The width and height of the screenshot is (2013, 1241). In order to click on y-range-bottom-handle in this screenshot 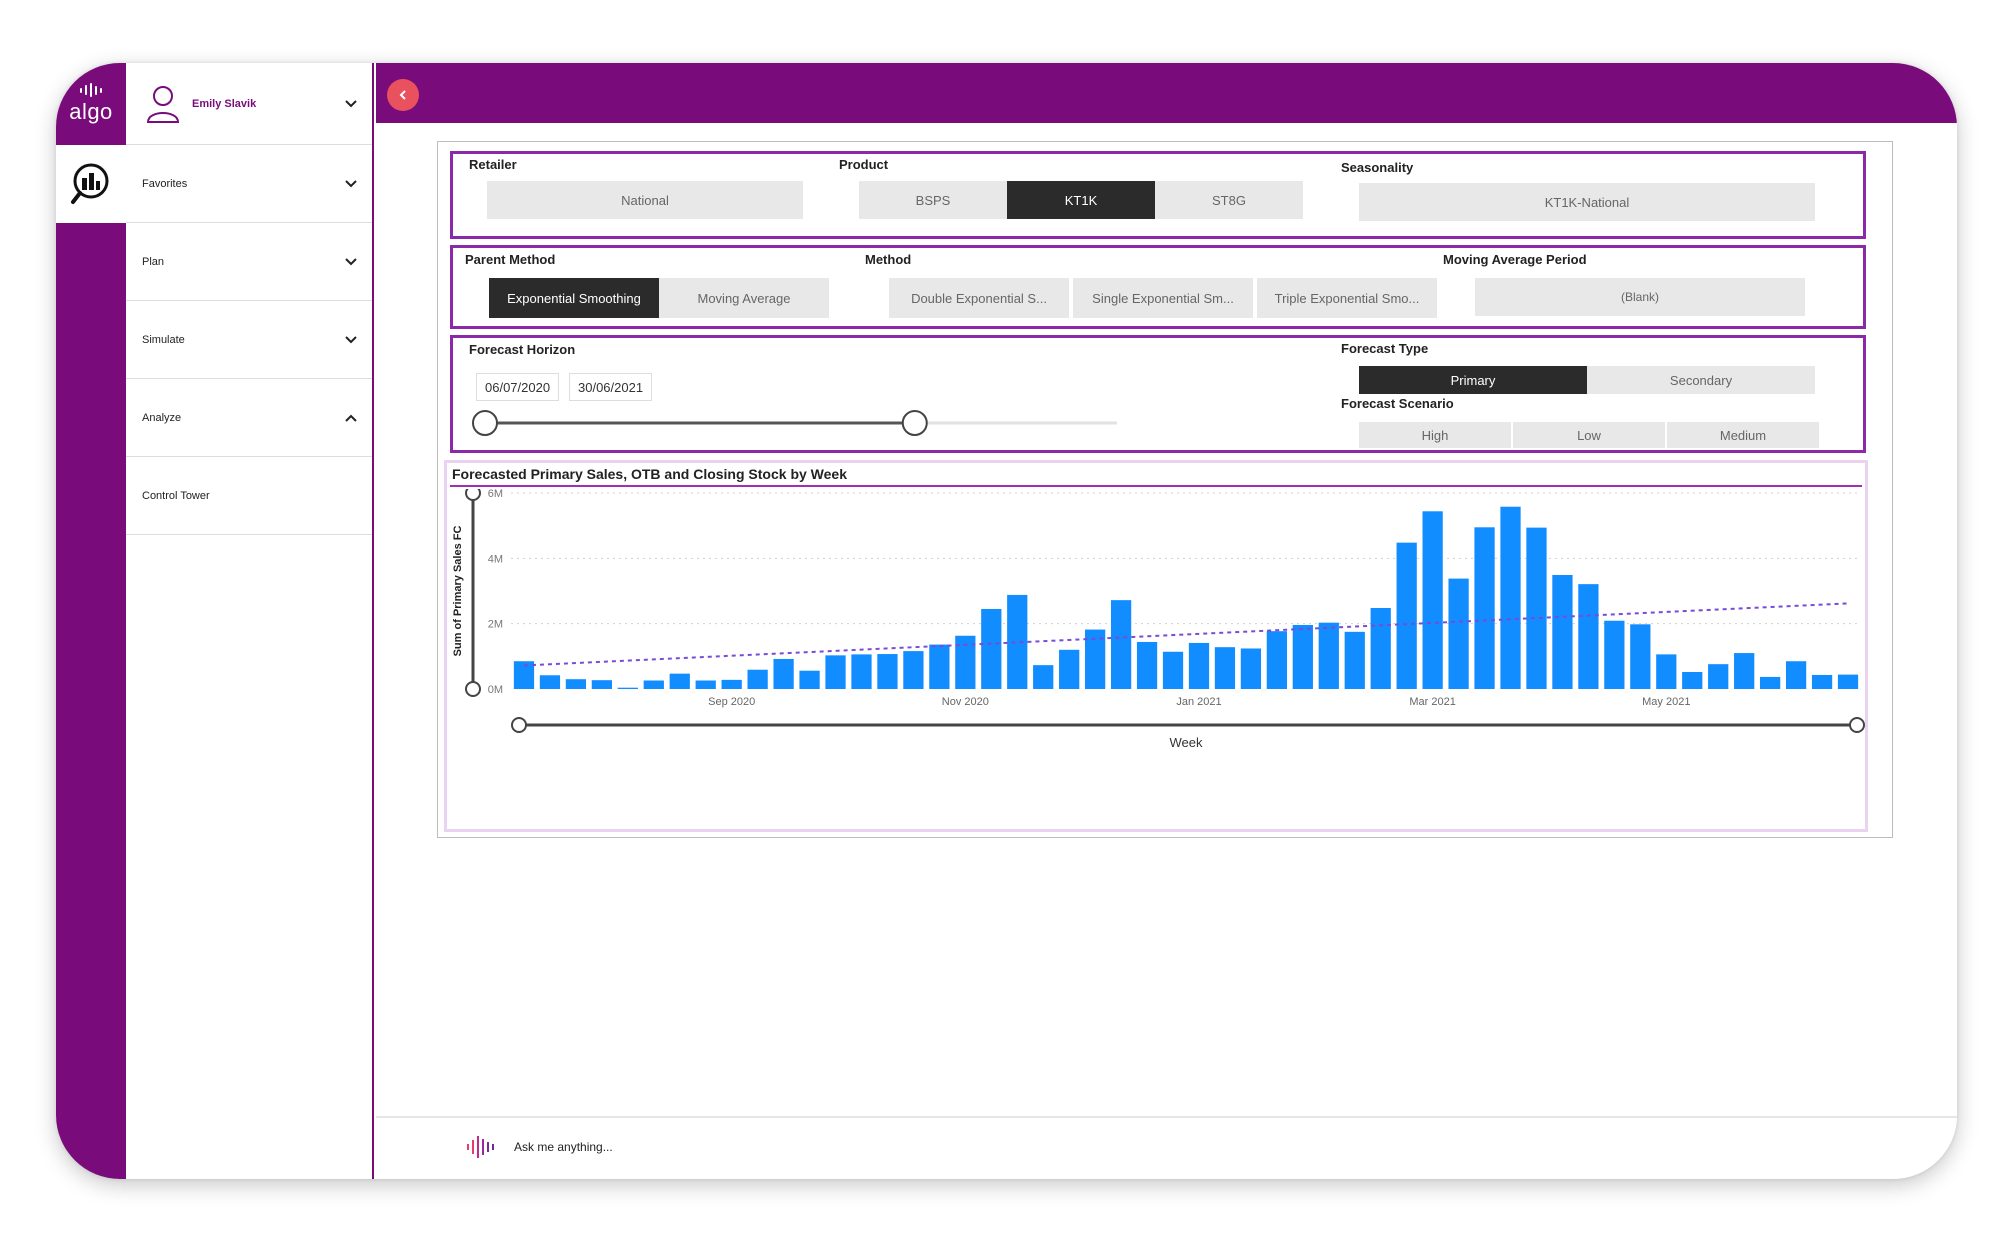, I will do `click(473, 689)`.